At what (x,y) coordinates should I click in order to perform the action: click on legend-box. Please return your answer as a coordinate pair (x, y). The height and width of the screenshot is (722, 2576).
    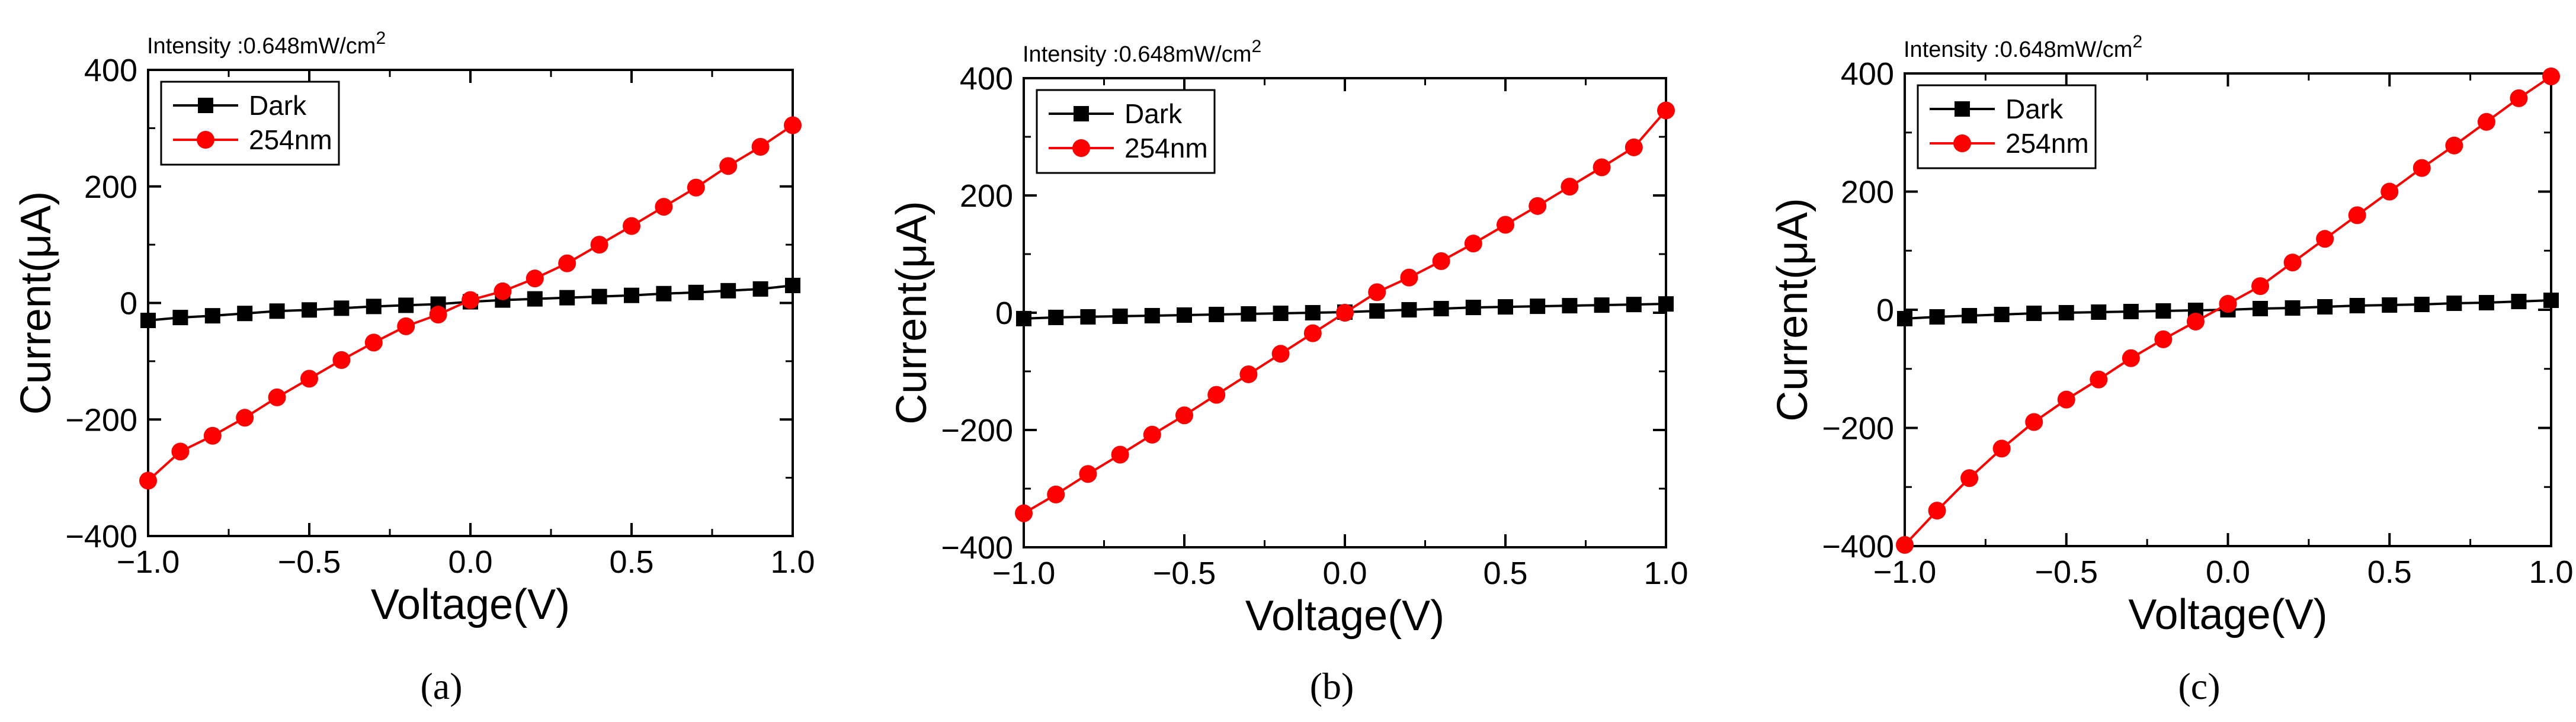
    Looking at the image, I should click on (2007, 127).